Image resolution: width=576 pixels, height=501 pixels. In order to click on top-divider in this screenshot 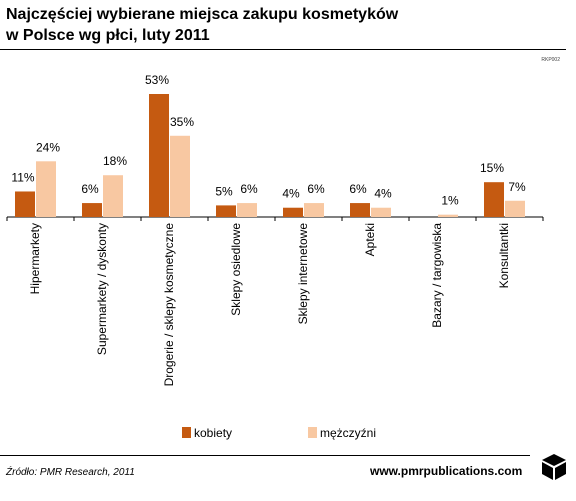, I will do `click(283, 49)`.